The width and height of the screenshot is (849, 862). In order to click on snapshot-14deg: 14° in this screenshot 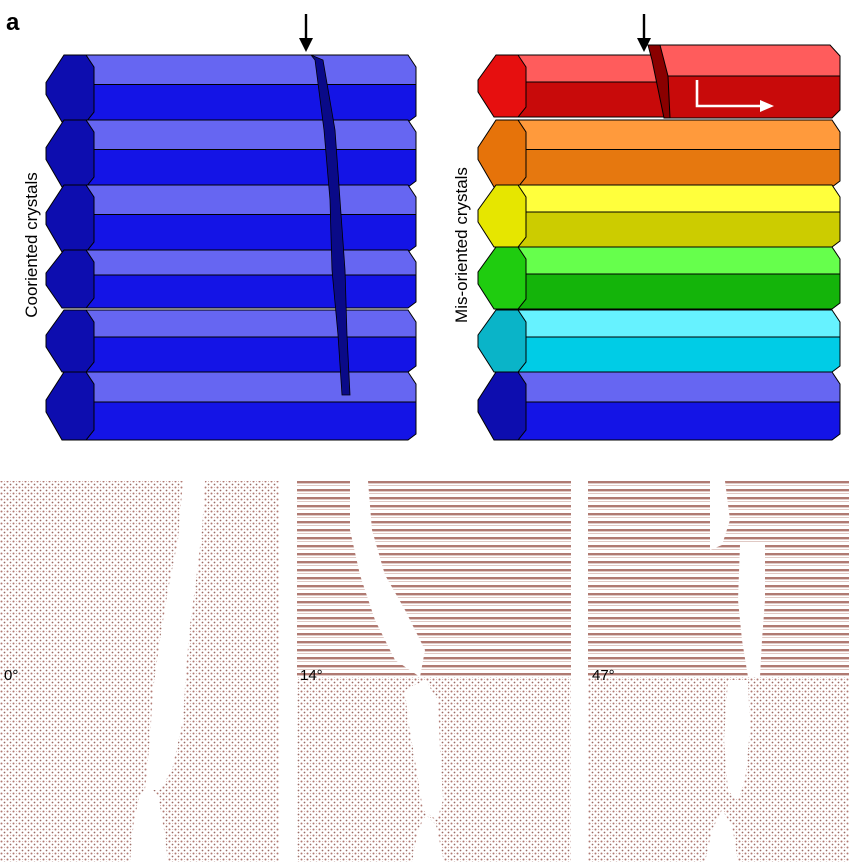, I will do `click(434, 671)`.